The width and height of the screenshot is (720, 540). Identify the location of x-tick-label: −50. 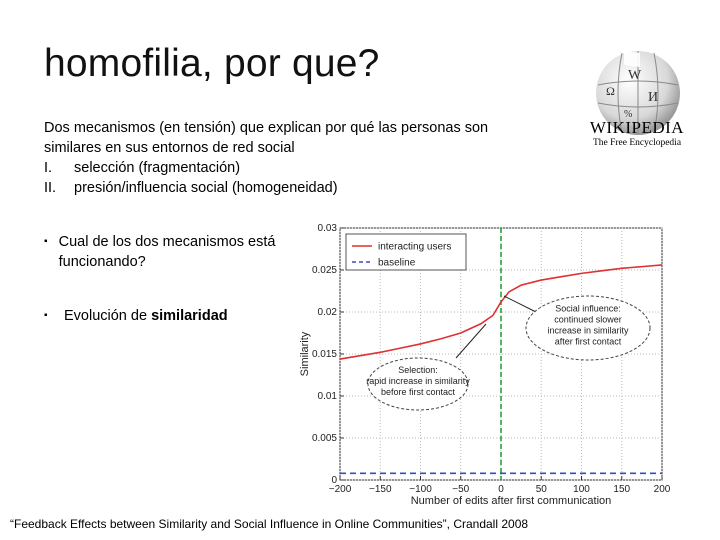
(460, 489).